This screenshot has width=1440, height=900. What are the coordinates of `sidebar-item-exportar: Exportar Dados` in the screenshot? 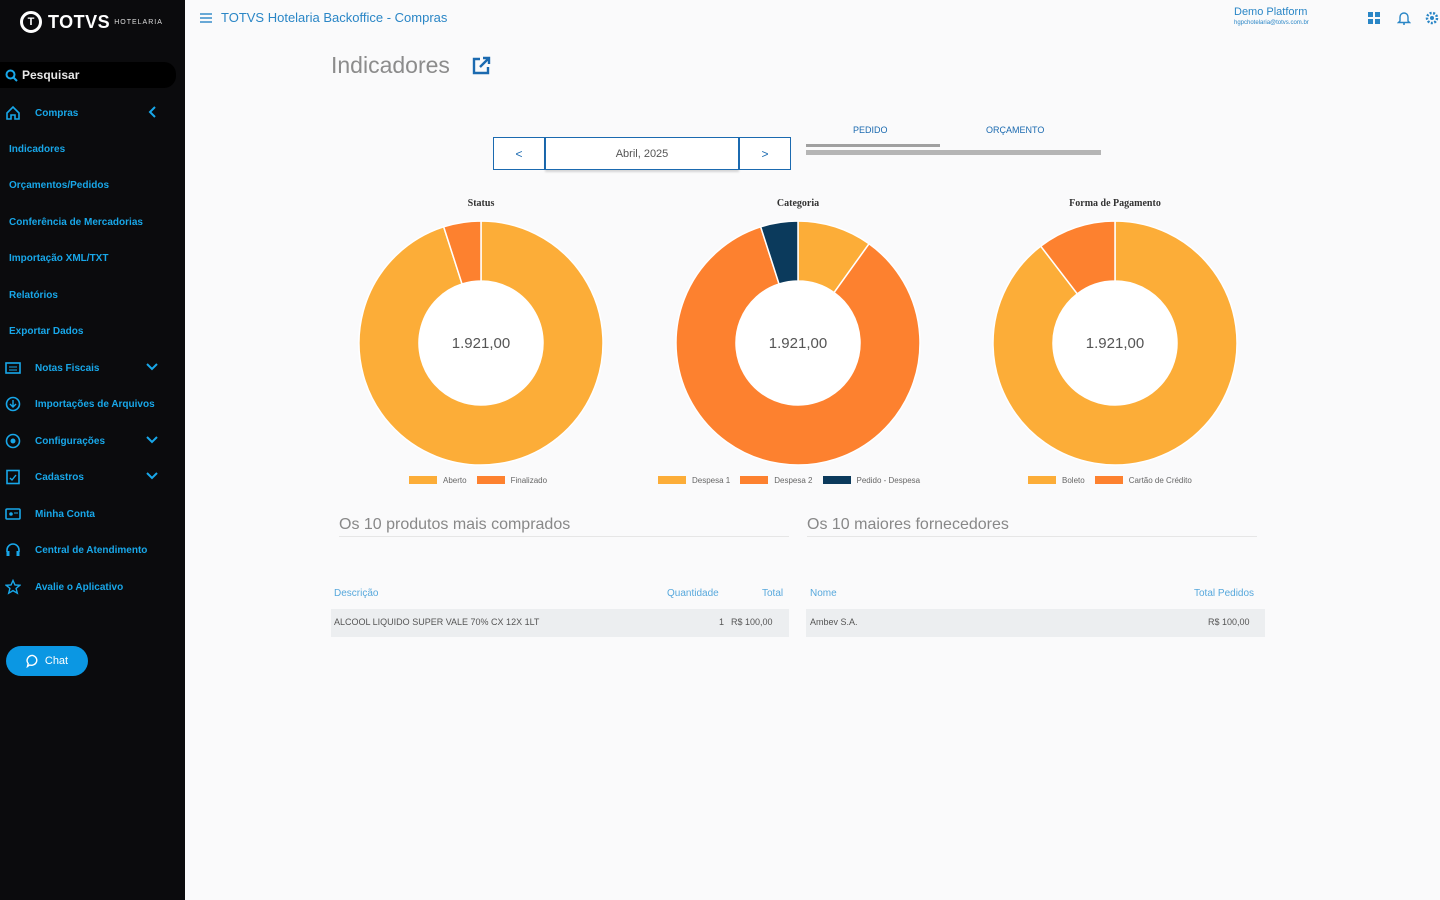 It's located at (85, 331).